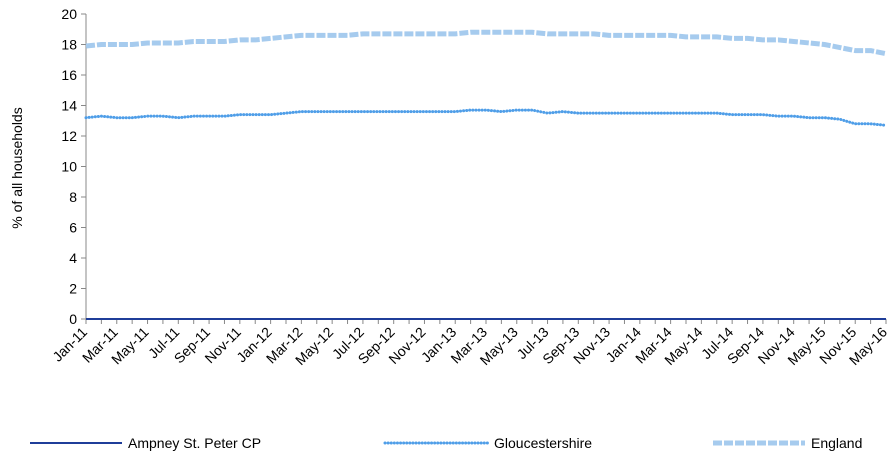 This screenshot has width=890, height=466. Describe the element at coordinates (73, 258) in the screenshot. I see `y-tick-label: 4` at that location.